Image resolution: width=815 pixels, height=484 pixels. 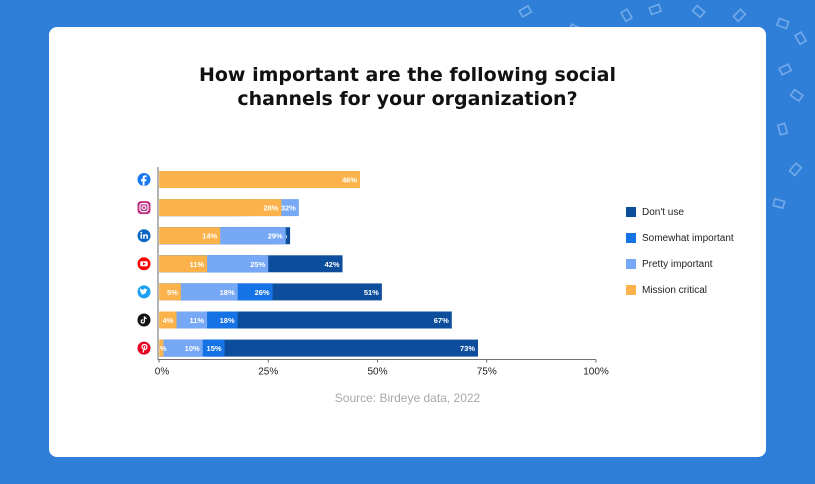 I want to click on instagram-icon, so click(x=144, y=208).